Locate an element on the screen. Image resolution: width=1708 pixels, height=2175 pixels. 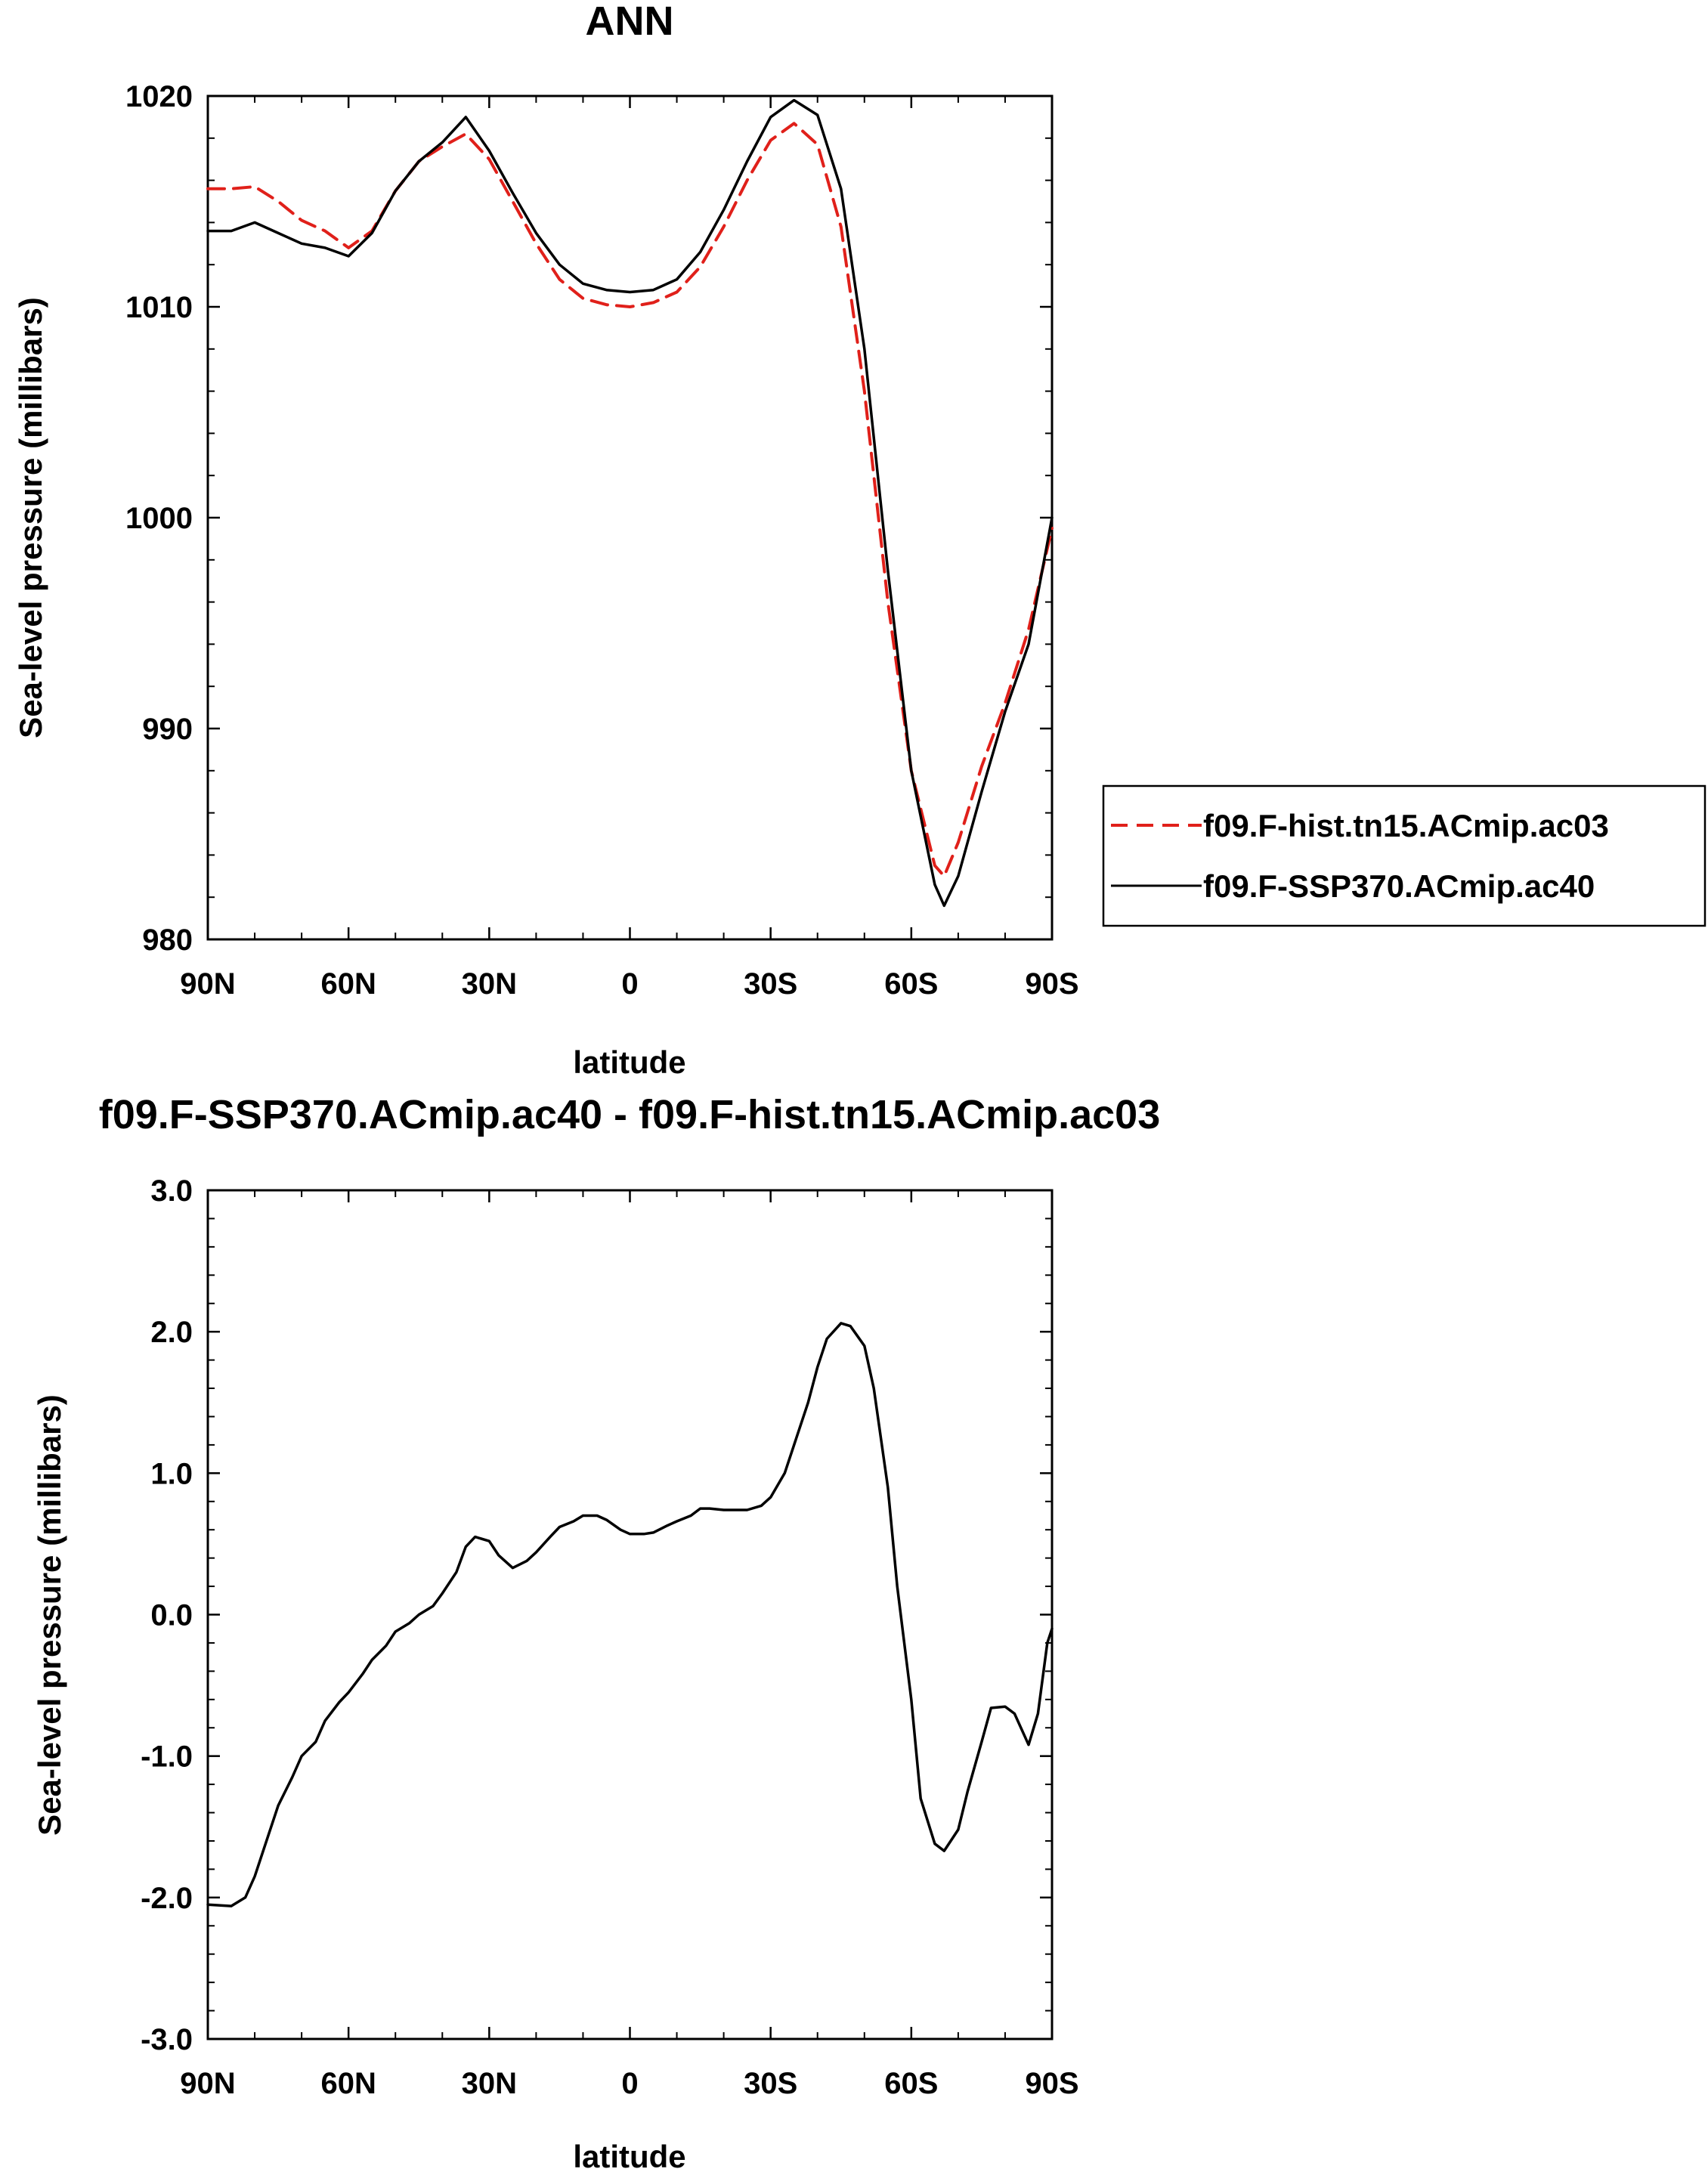
legend-label-hist: f09.F-hist.tn15.ACmip.ac03 is located at coordinates (1406, 826).